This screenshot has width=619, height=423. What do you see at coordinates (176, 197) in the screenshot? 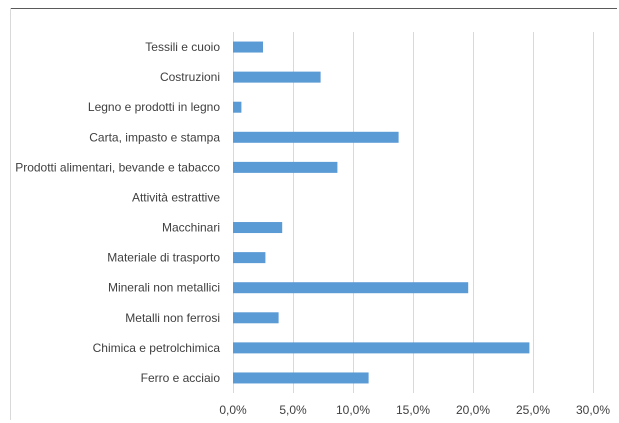
I see `category-label: Attività estrattive` at bounding box center [176, 197].